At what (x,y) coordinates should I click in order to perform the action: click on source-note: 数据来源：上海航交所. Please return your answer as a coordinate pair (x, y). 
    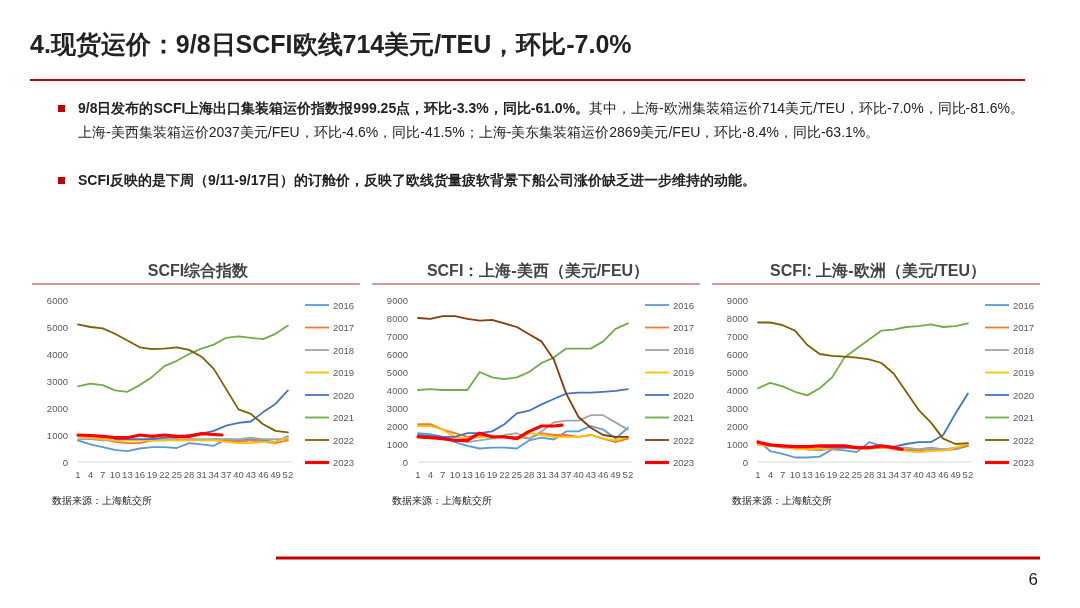
    Looking at the image, I should click on (102, 500).